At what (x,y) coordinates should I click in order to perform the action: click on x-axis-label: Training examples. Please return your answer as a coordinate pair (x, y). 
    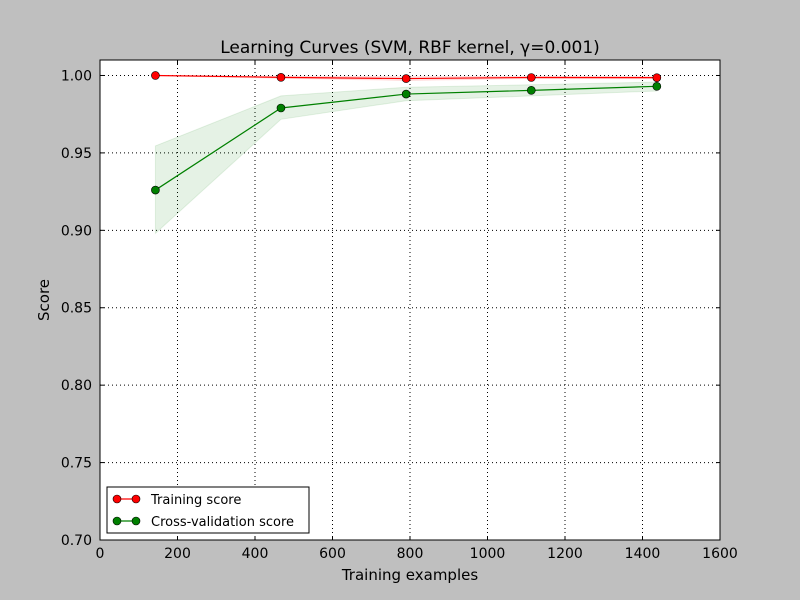
    Looking at the image, I should click on (410, 575).